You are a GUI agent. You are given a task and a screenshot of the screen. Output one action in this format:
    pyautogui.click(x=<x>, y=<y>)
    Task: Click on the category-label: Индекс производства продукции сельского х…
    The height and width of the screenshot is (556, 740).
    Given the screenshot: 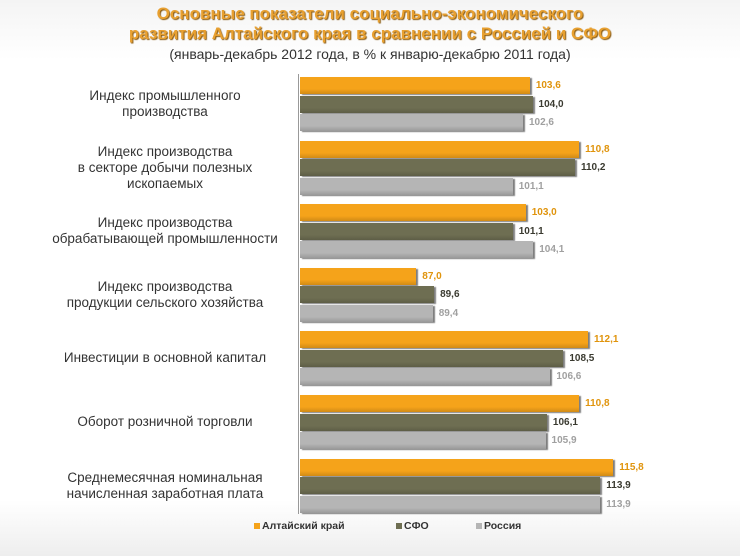 What is the action you would take?
    pyautogui.click(x=165, y=295)
    